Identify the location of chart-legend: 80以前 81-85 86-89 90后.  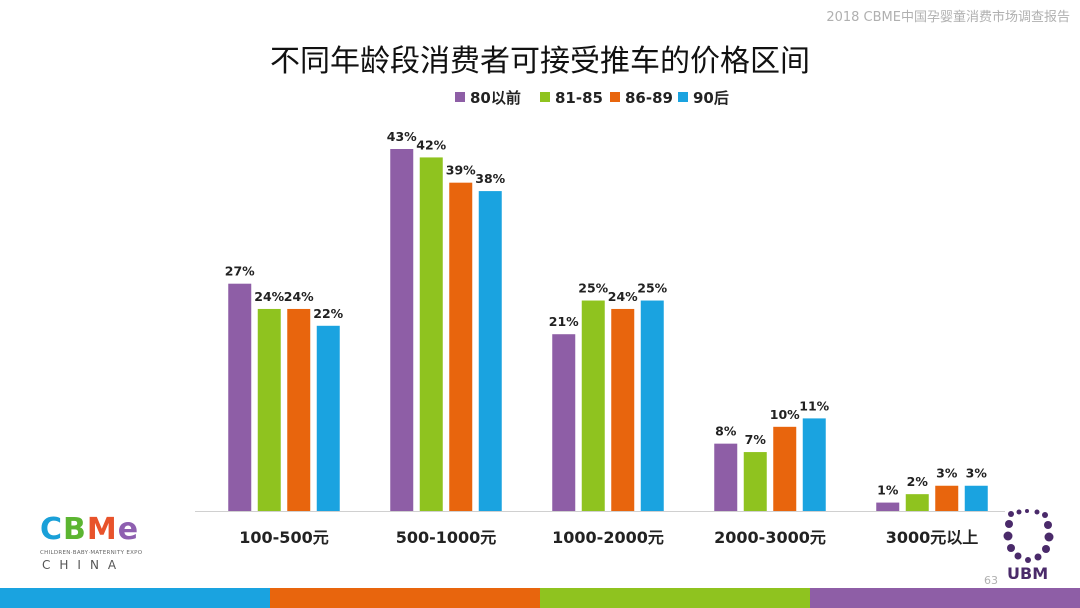
(592, 98).